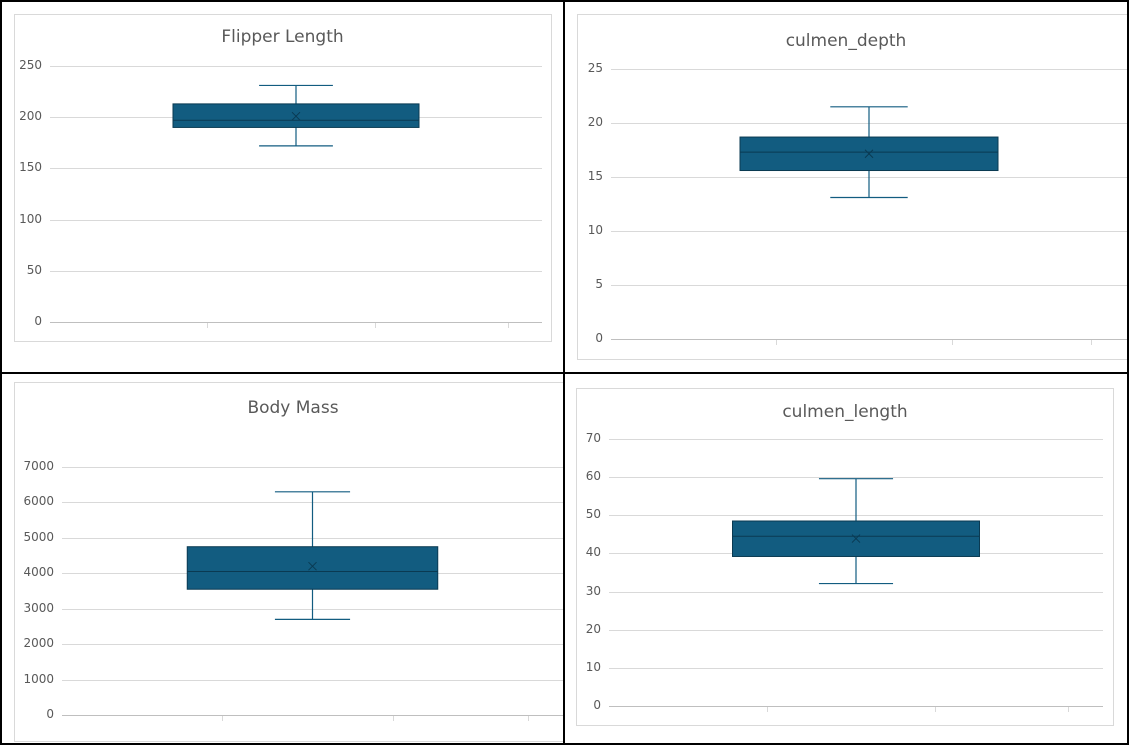 The width and height of the screenshot is (1129, 745). What do you see at coordinates (38, 537) in the screenshot?
I see `y-tick-label: 5000` at bounding box center [38, 537].